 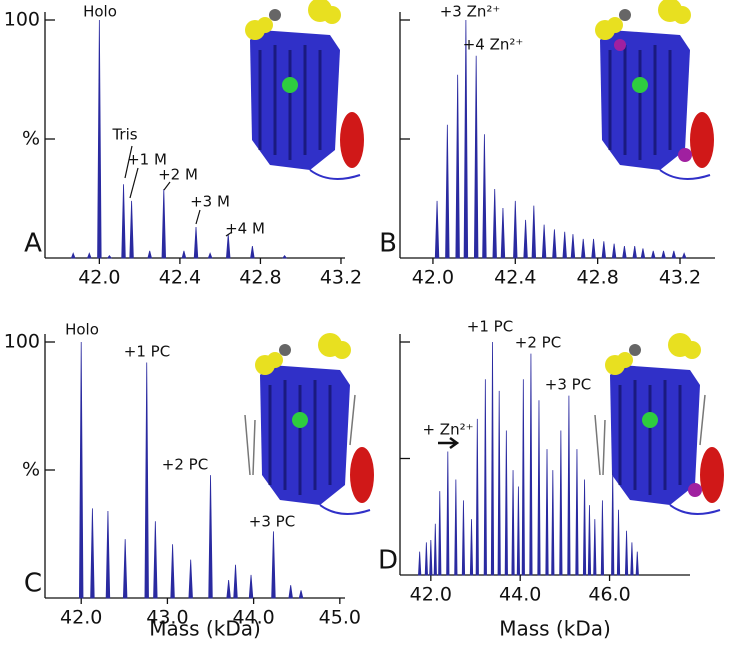 I want to click on panel-label: A, so click(x=33, y=244).